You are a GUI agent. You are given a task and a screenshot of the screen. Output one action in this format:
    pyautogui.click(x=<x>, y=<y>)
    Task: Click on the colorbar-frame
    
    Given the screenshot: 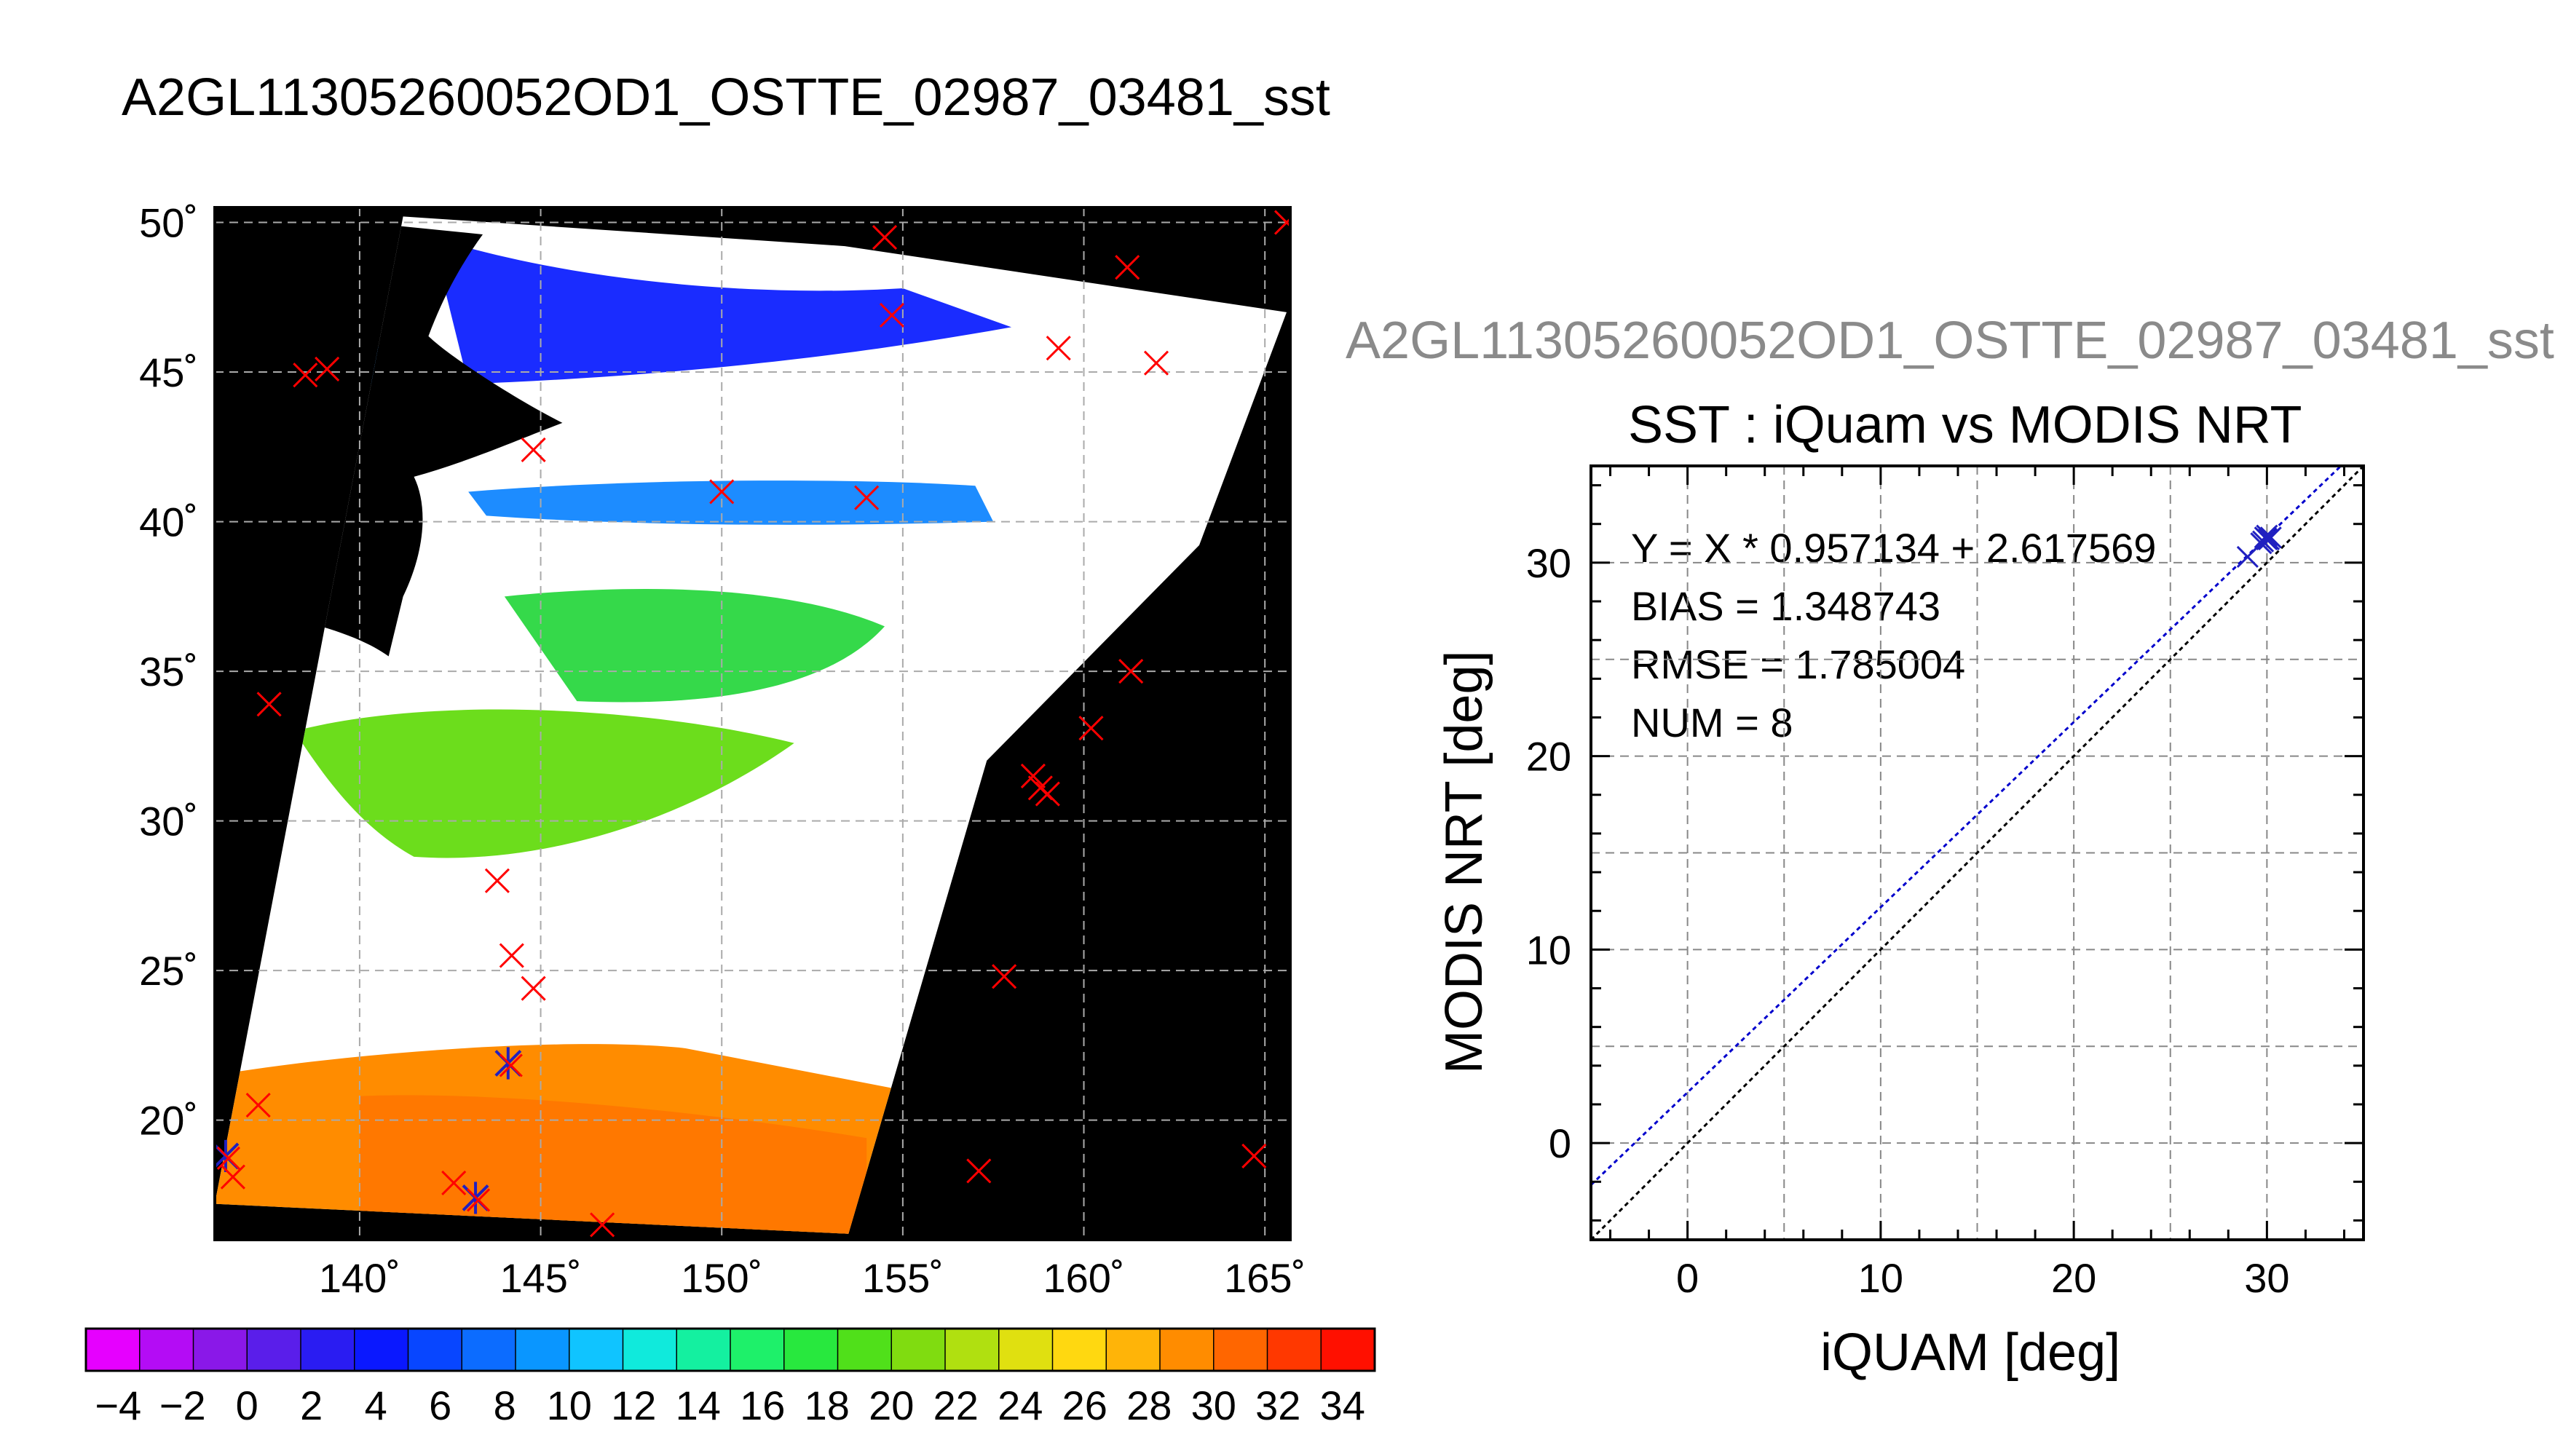 What is the action you would take?
    pyautogui.click(x=730, y=1349)
    